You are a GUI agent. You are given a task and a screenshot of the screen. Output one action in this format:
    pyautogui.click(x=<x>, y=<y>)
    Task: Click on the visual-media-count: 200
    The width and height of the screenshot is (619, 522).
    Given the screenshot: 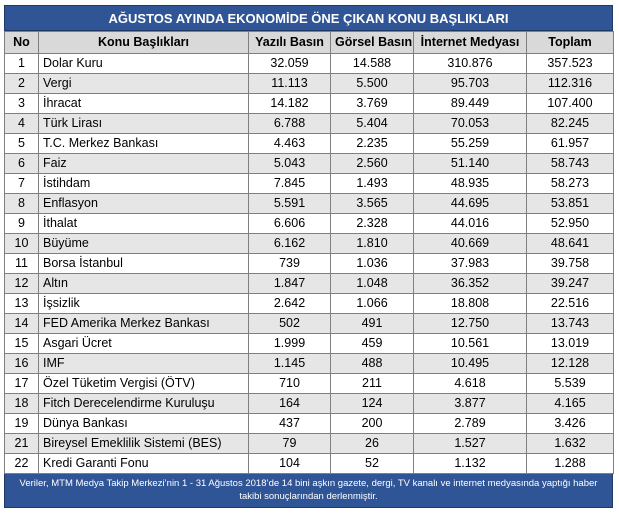 What is the action you would take?
    pyautogui.click(x=372, y=423)
    